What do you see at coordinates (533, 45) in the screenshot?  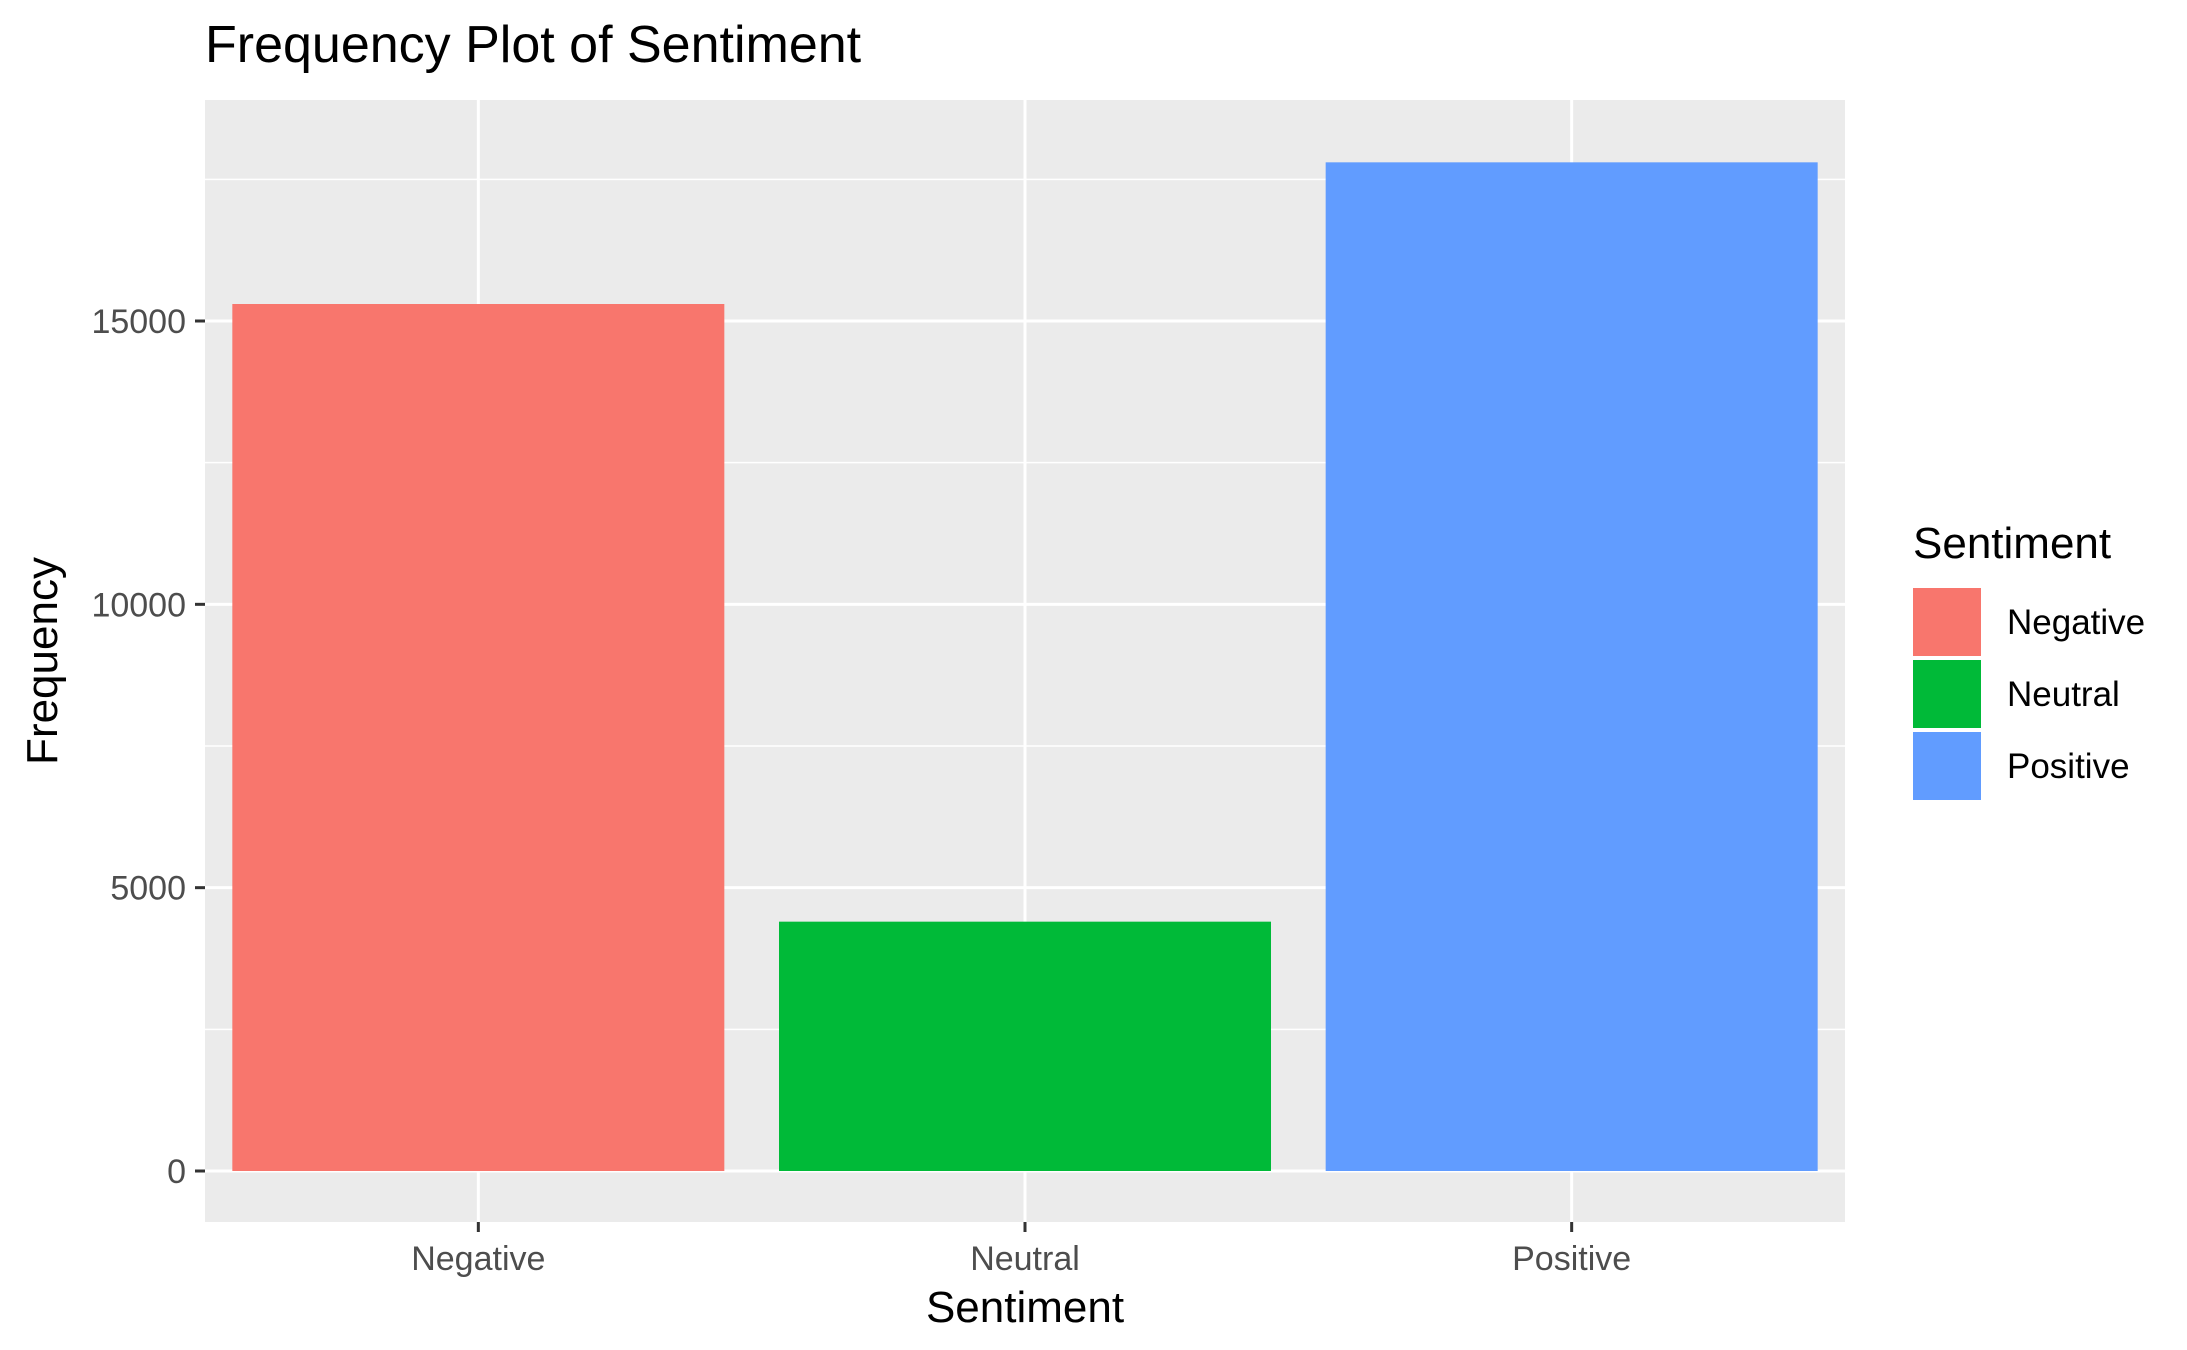 I see `chart-title: Frequency Plot of Sentiment` at bounding box center [533, 45].